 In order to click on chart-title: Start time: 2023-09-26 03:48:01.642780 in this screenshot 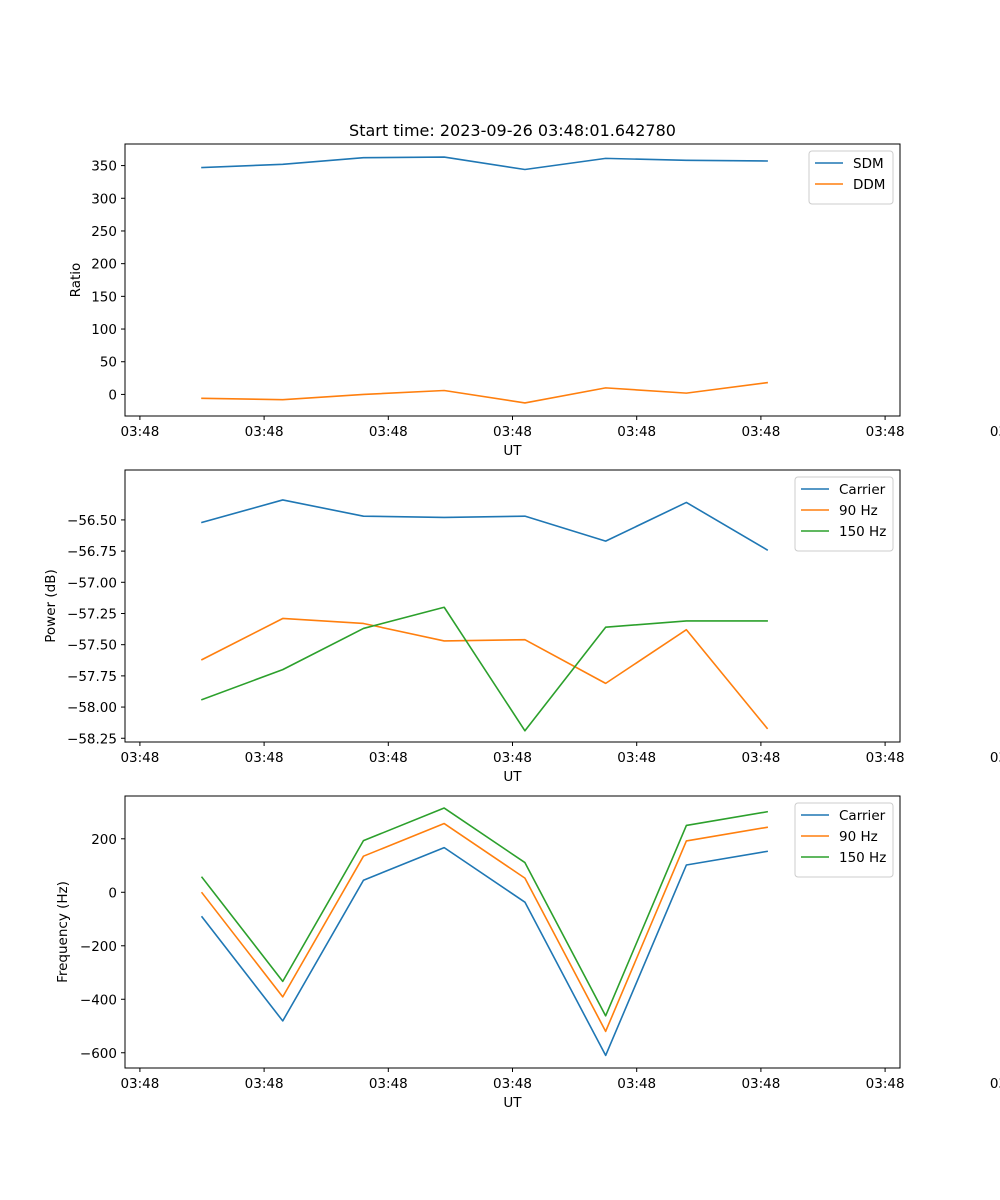, I will do `click(512, 130)`.